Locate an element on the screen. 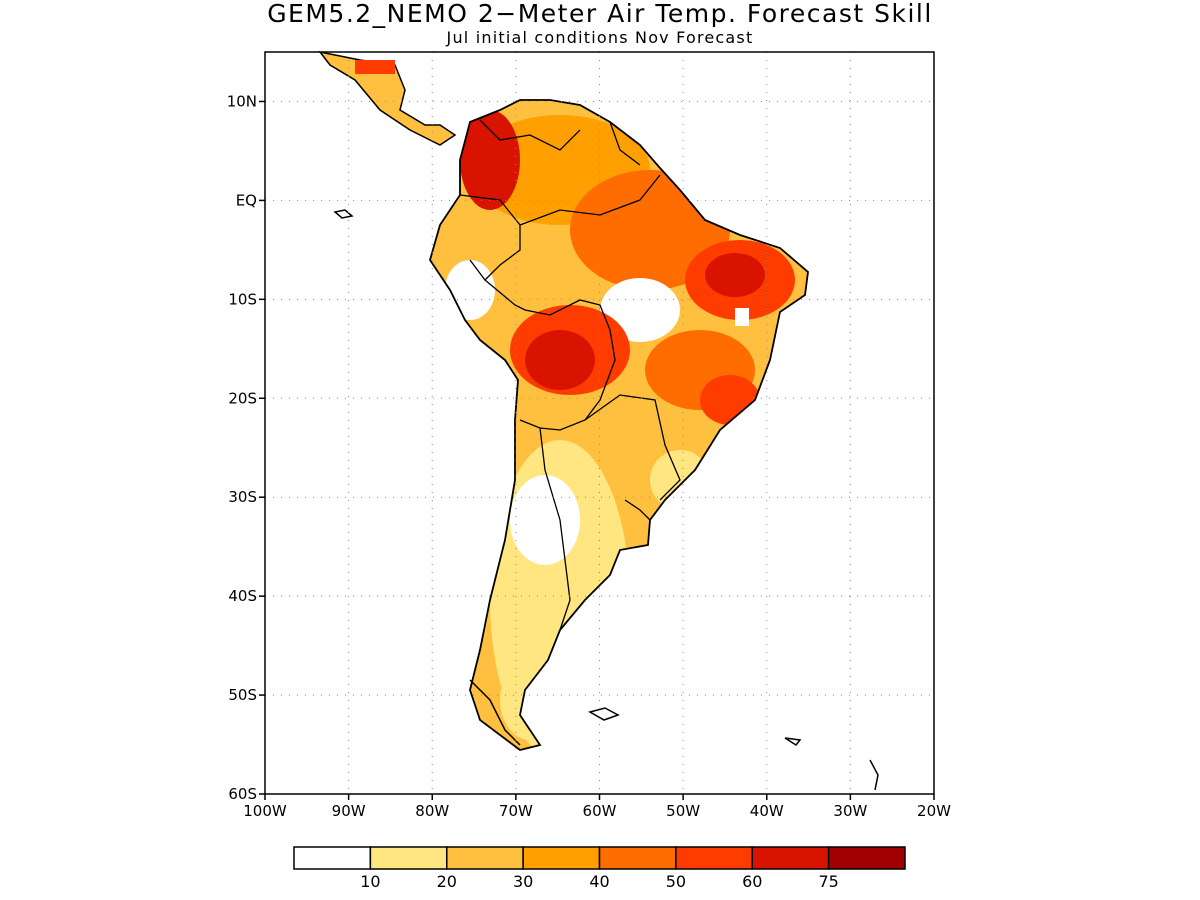  x-tick-label: 80W is located at coordinates (432, 811).